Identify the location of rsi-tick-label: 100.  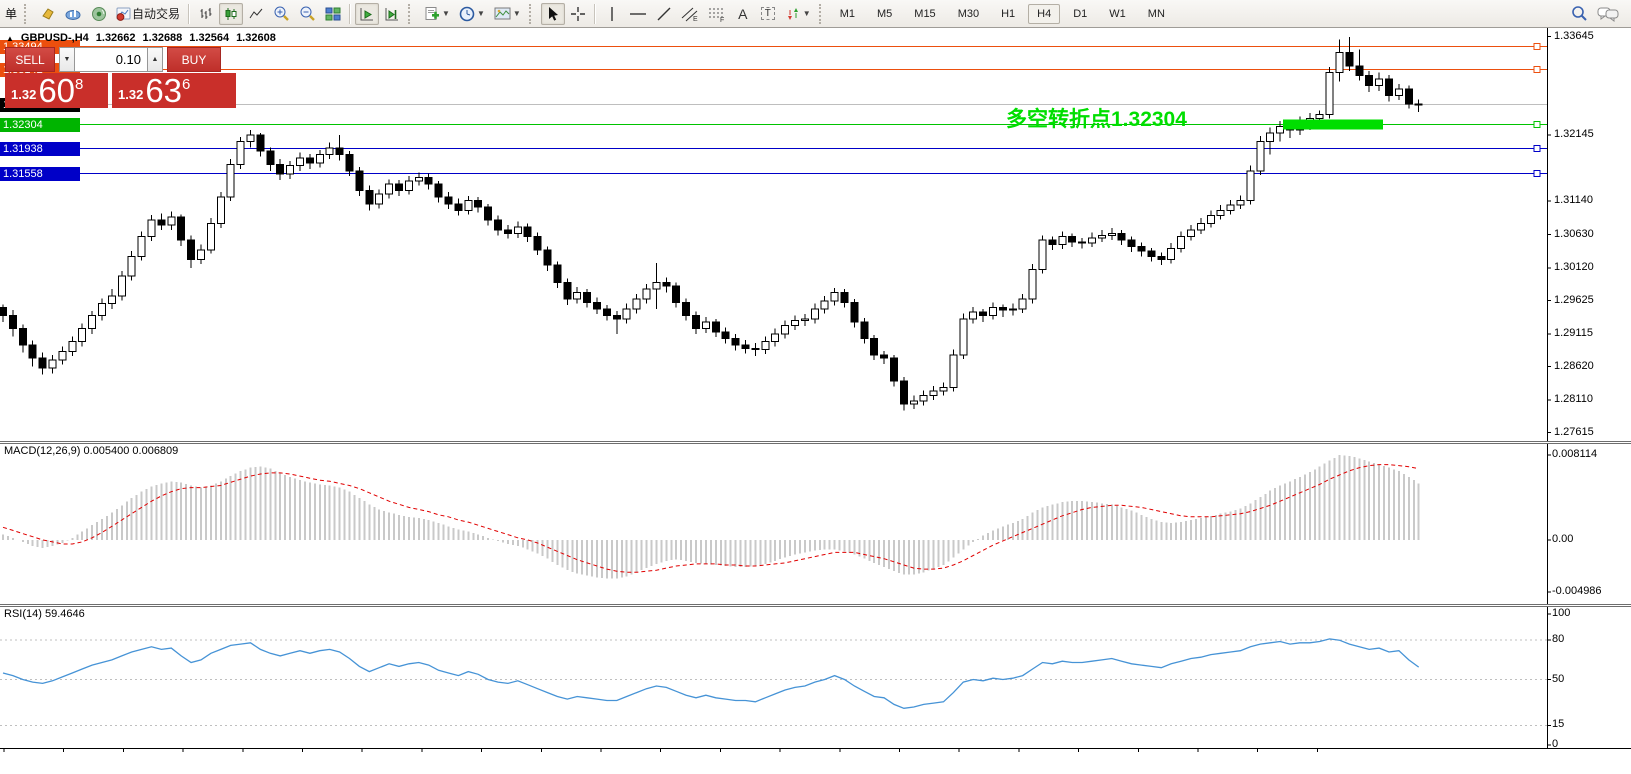
(1561, 613).